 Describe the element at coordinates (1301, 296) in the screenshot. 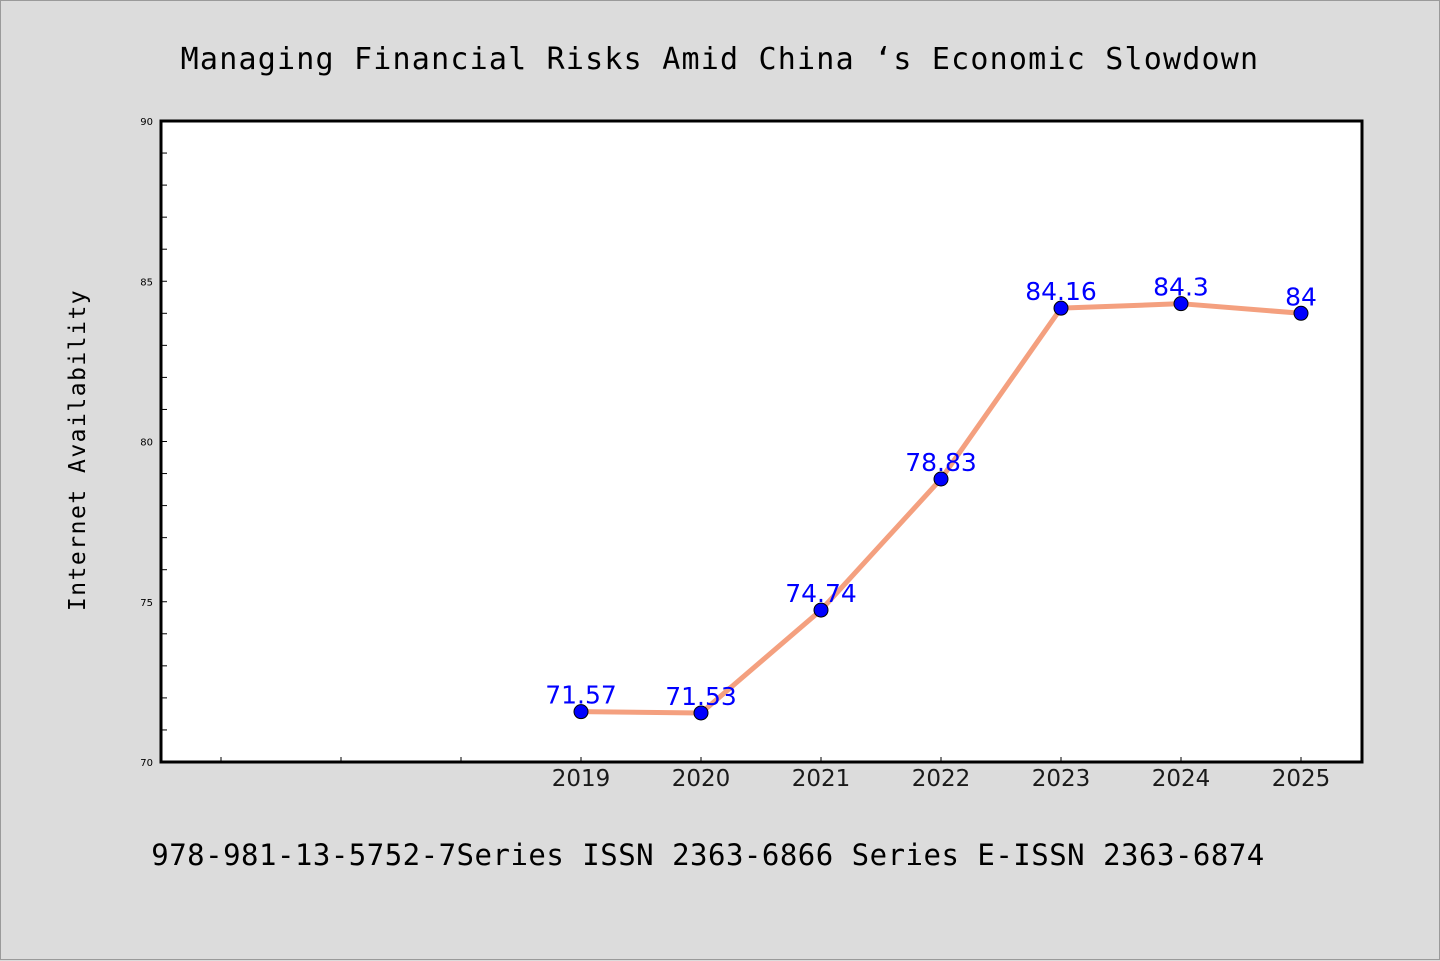

I see `data-label: 84` at that location.